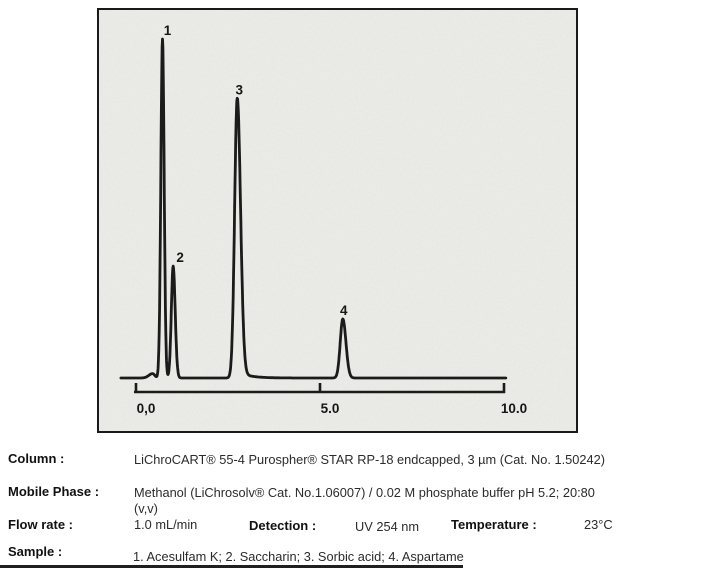  I want to click on temperature-value: 23°C, so click(598, 524).